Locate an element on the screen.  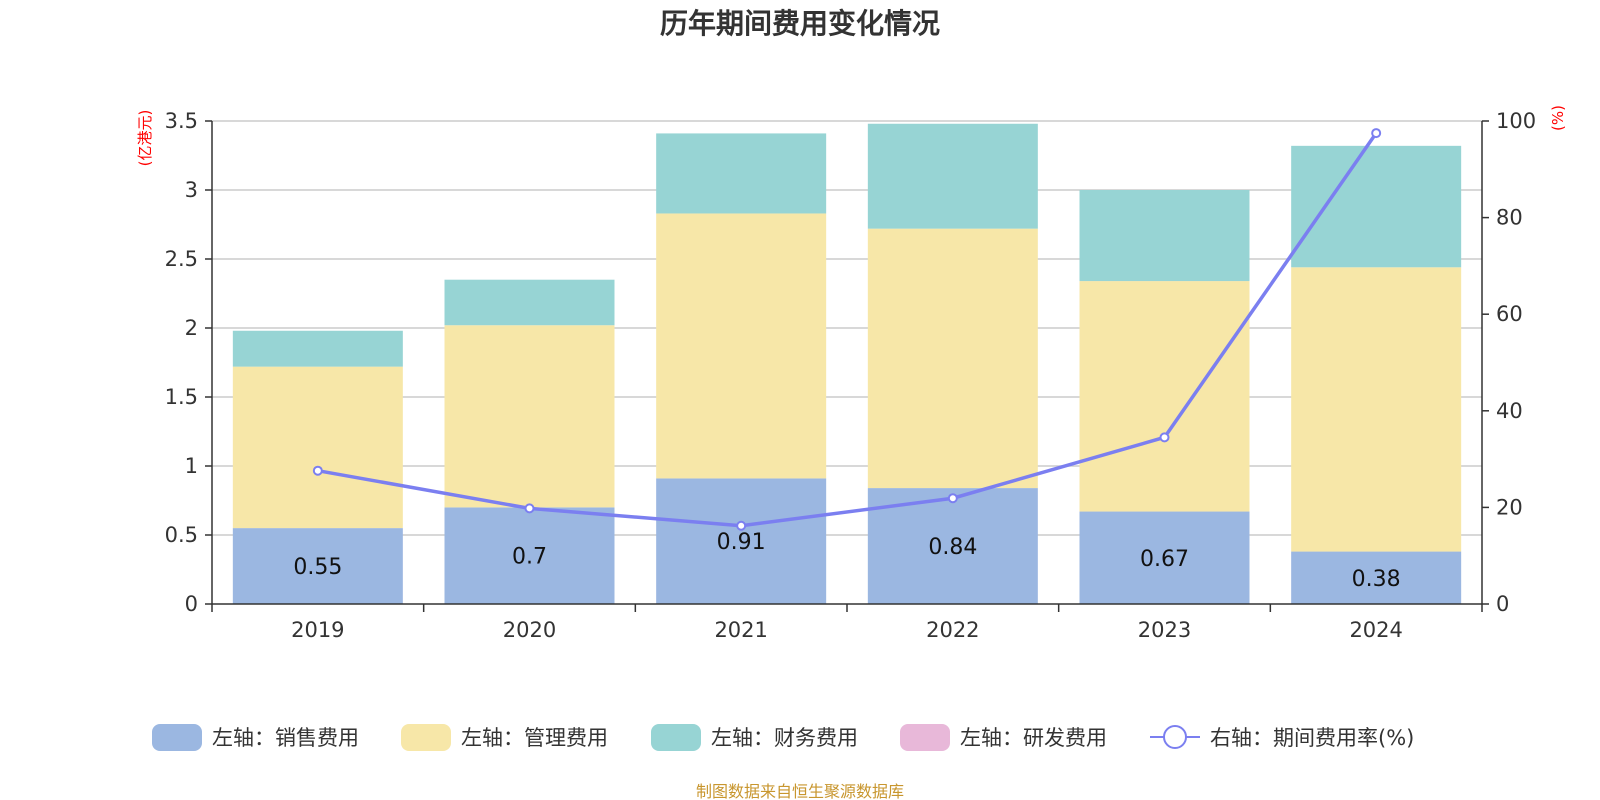
data-label: 0.84 is located at coordinates (952, 547).